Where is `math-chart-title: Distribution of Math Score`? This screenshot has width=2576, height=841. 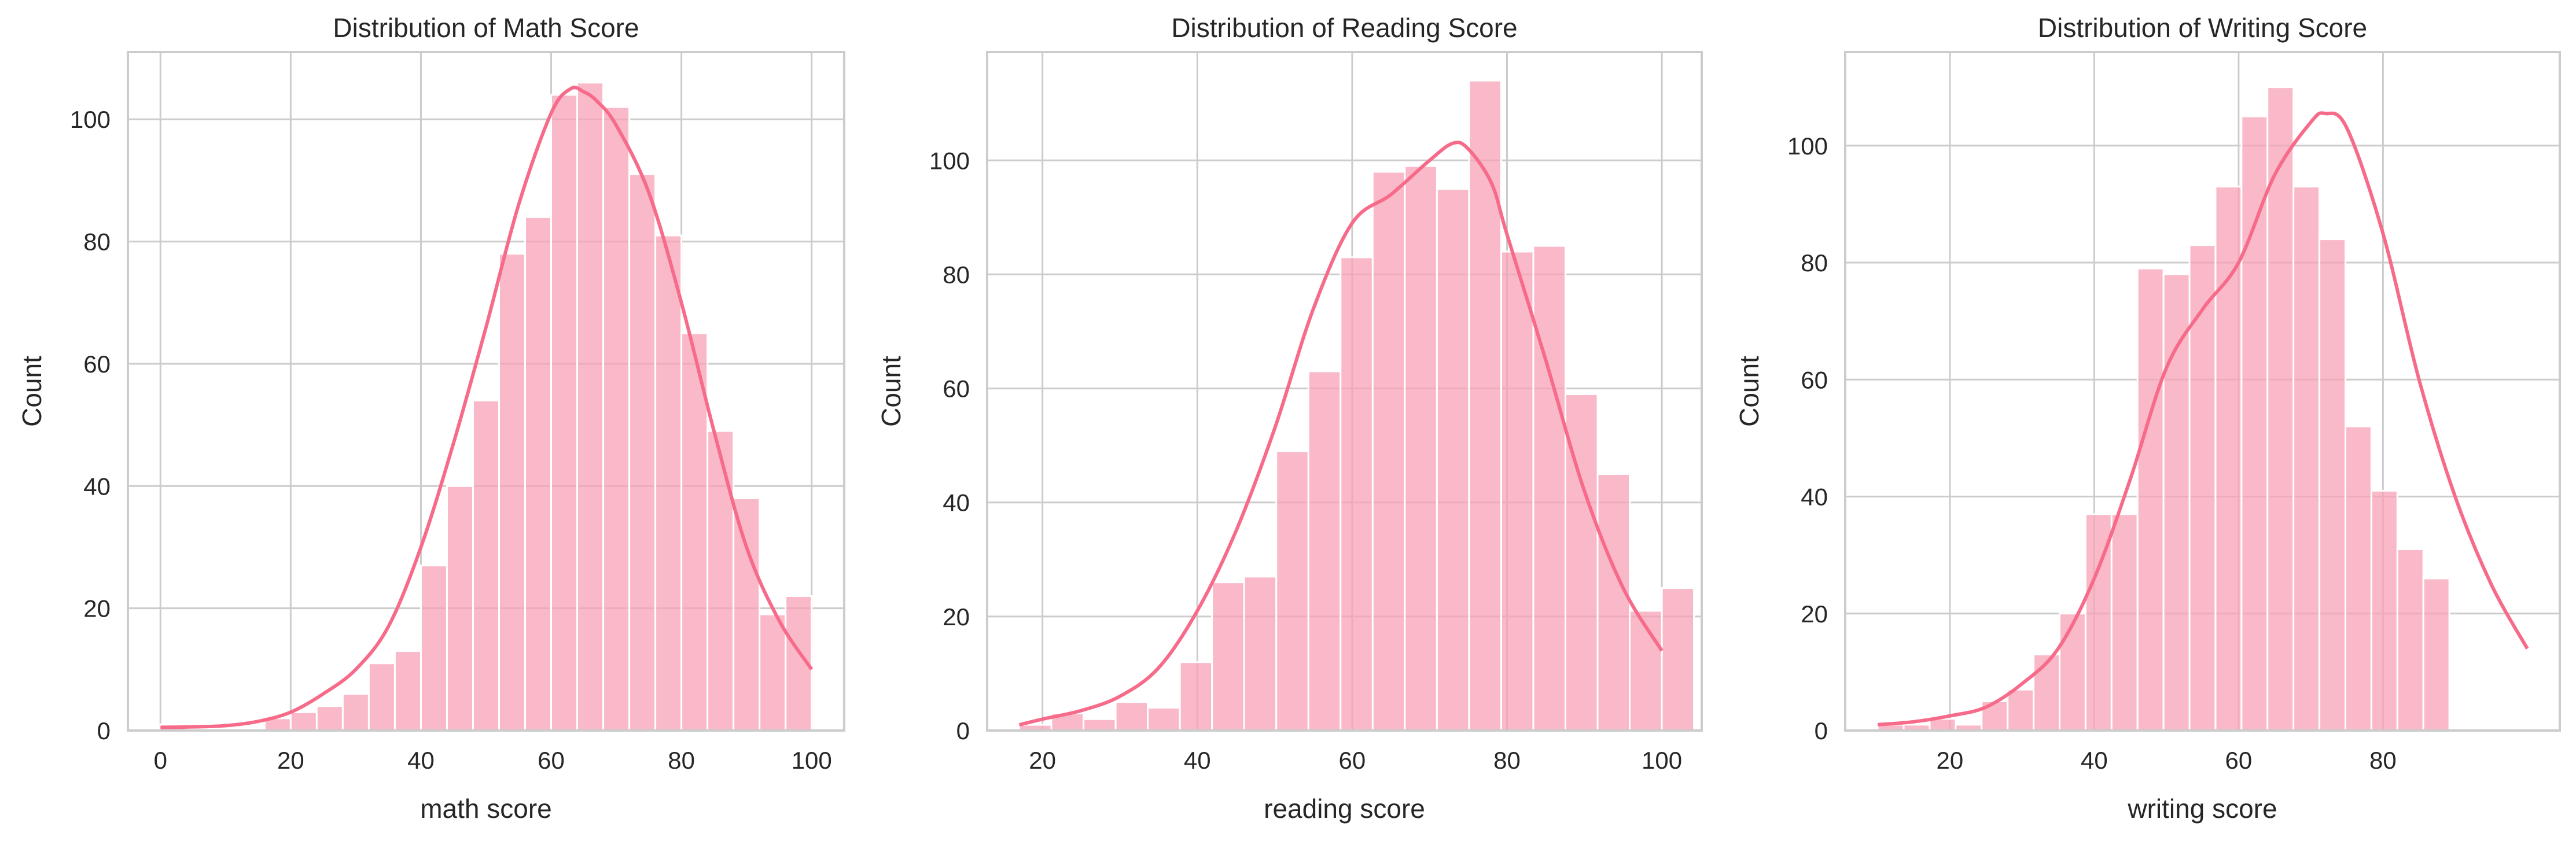 math-chart-title: Distribution of Math Score is located at coordinates (486, 28).